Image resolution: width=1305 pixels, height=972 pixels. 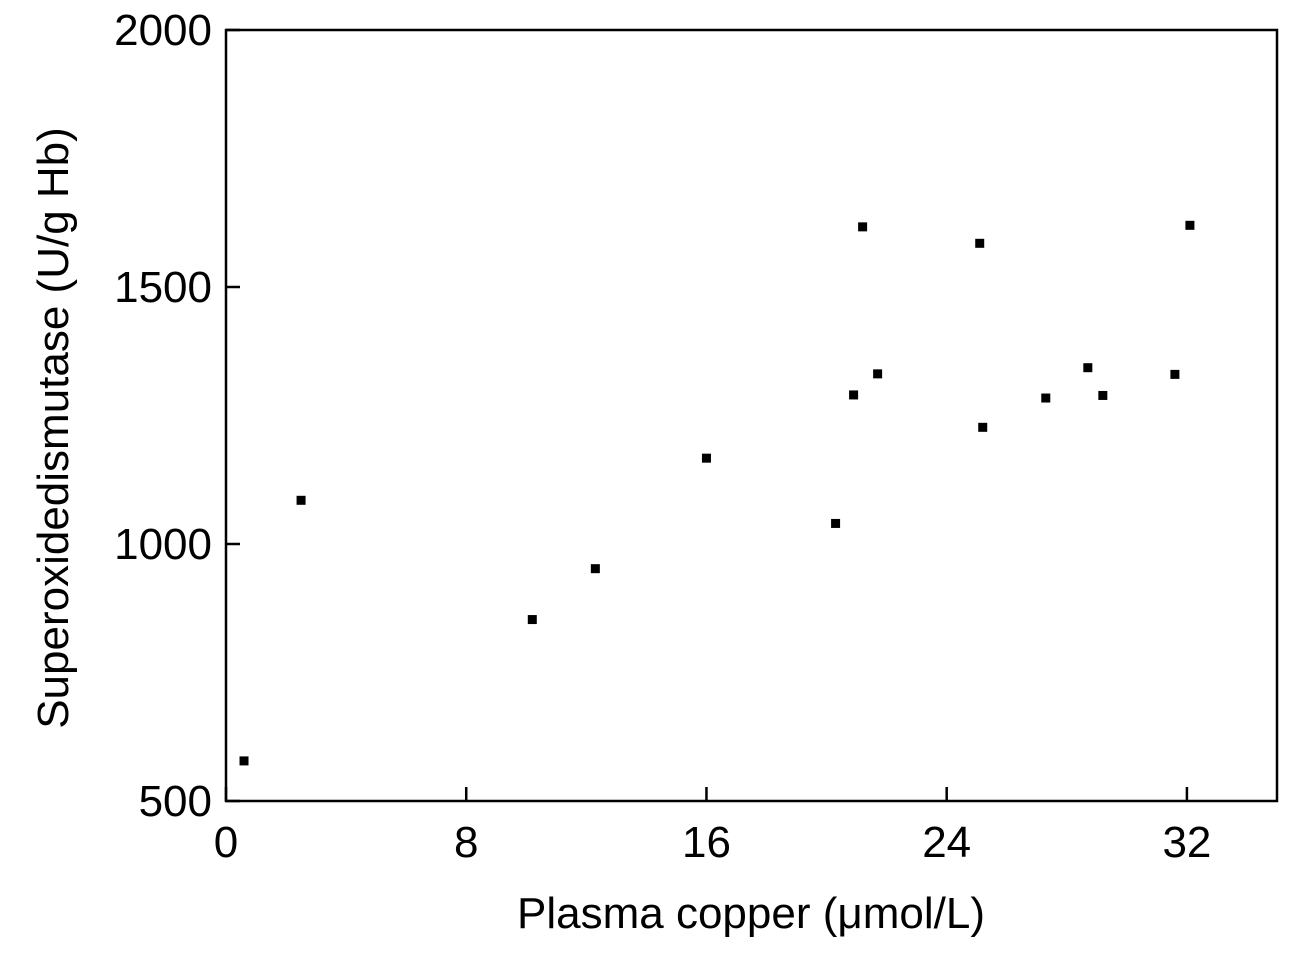 I want to click on x-tick-label: 0, so click(x=226, y=842).